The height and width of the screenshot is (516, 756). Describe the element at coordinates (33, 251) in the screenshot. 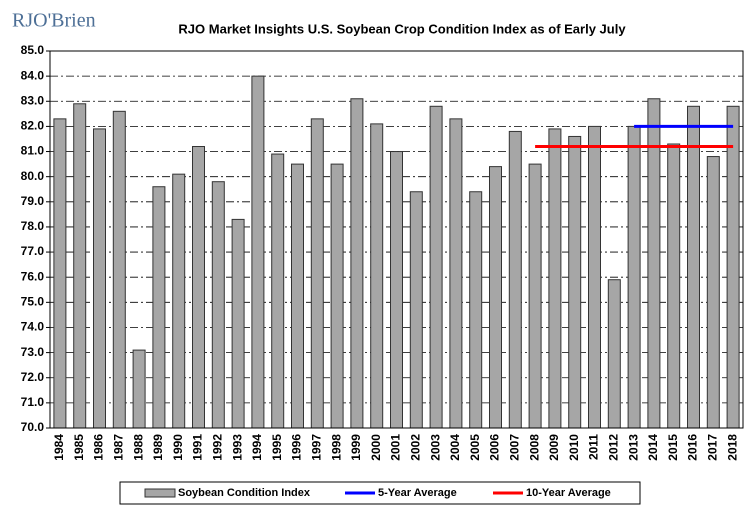

I see `y-tick-label: 77.0` at that location.